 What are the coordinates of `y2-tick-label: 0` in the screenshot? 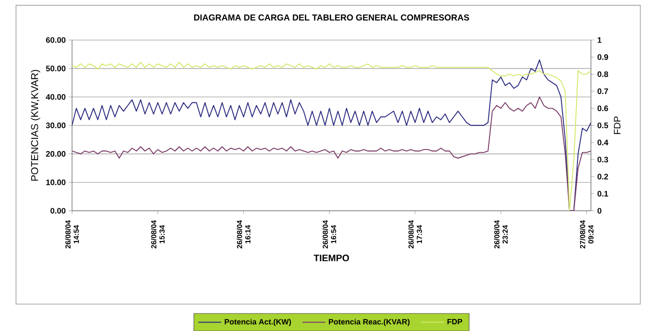 It's located at (600, 211).